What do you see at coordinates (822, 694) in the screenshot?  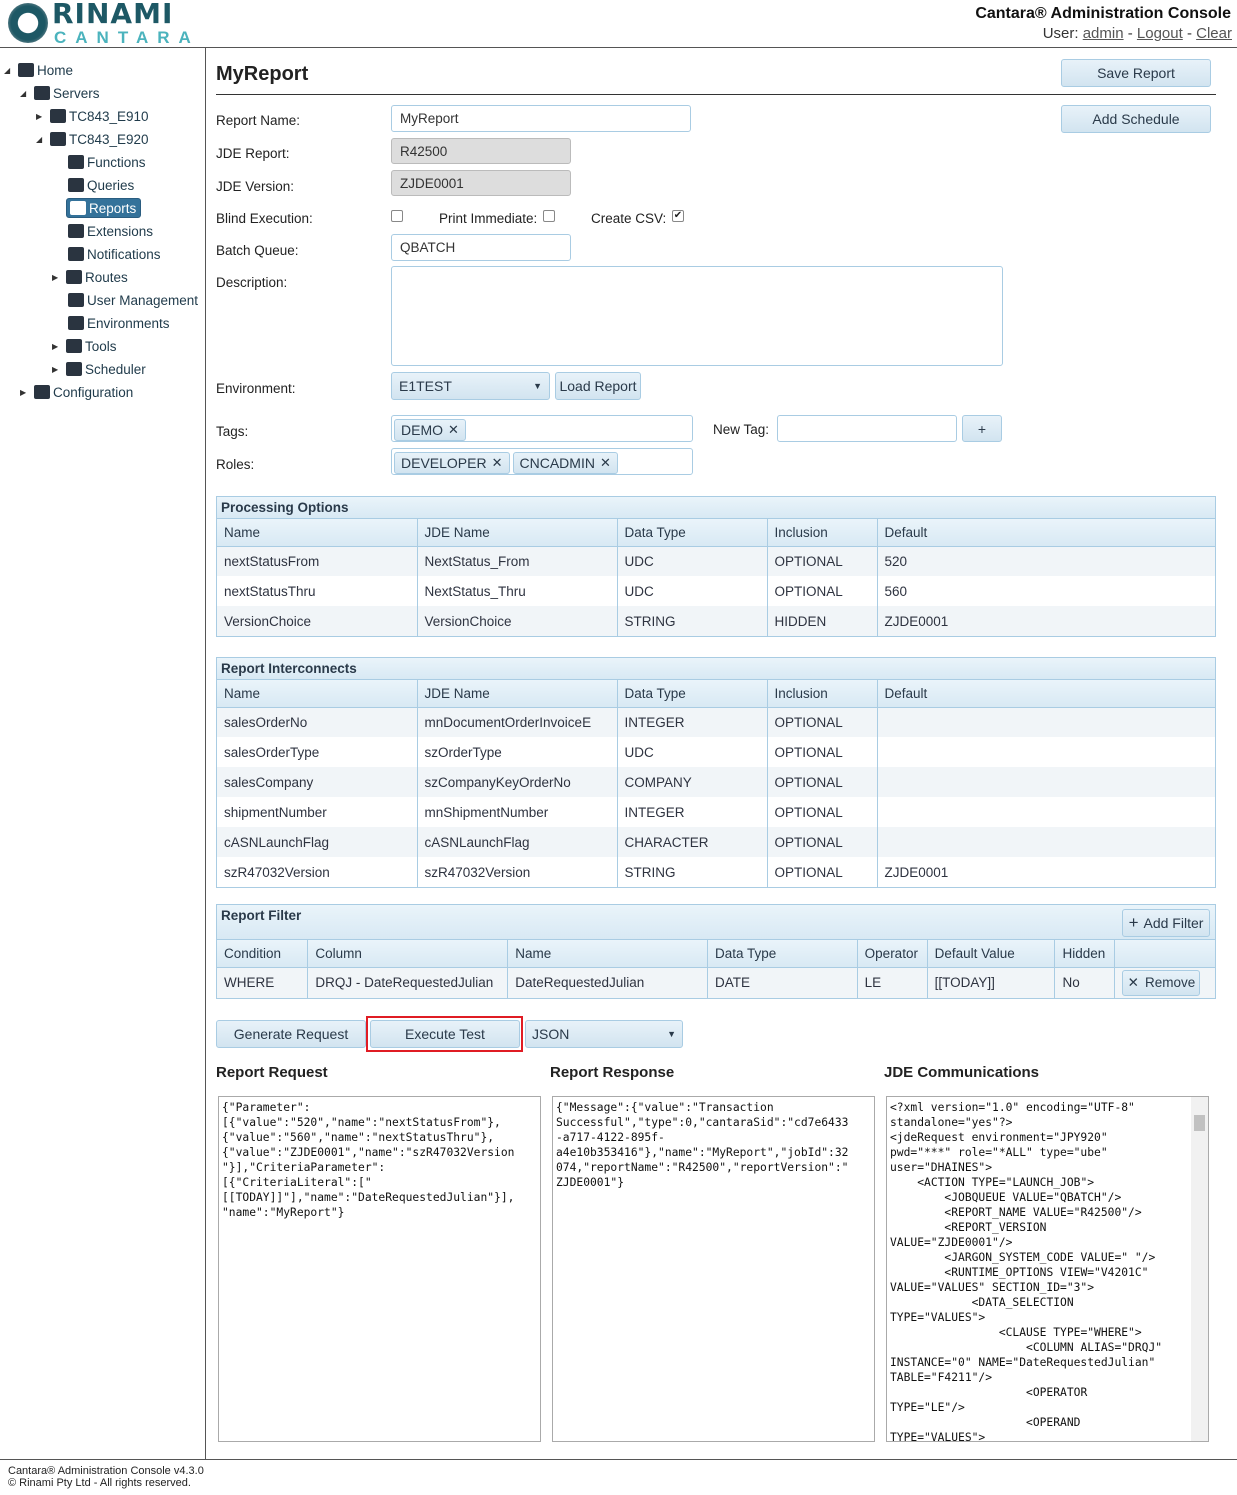 I see `column-header: Inclusion` at bounding box center [822, 694].